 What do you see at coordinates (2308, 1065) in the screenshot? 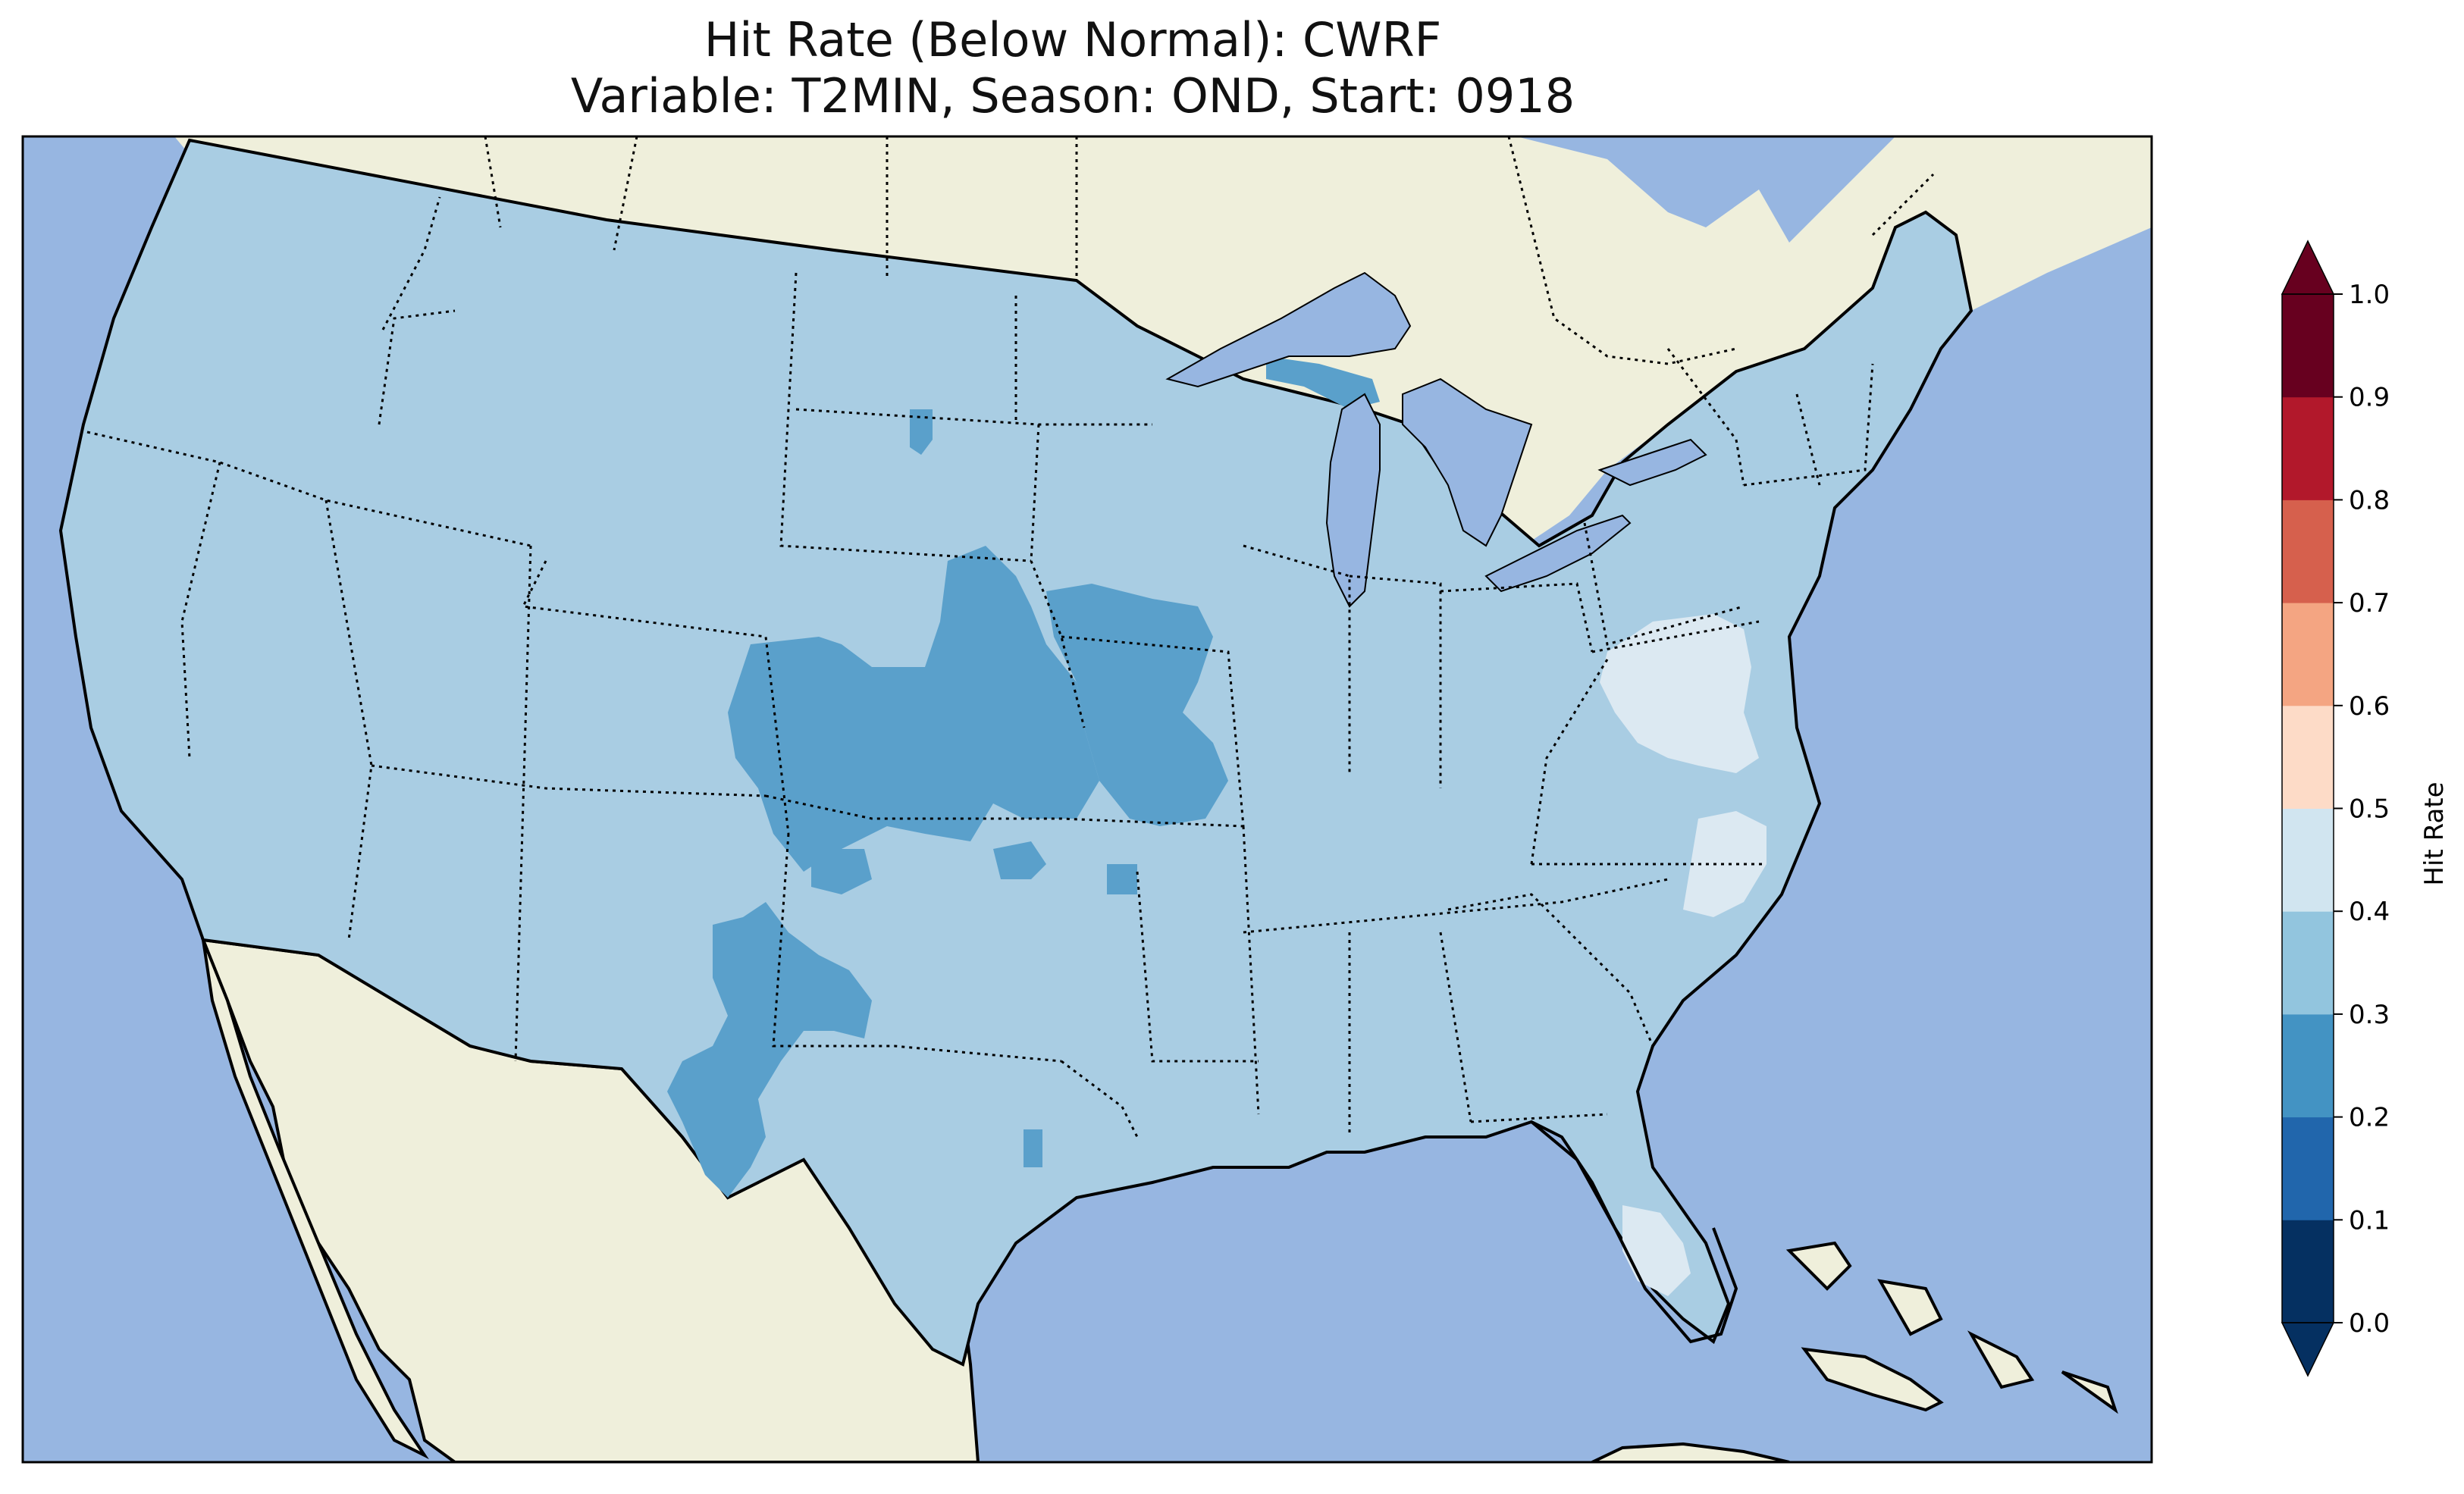
I see `colorbar-bin-0.2-0.3` at bounding box center [2308, 1065].